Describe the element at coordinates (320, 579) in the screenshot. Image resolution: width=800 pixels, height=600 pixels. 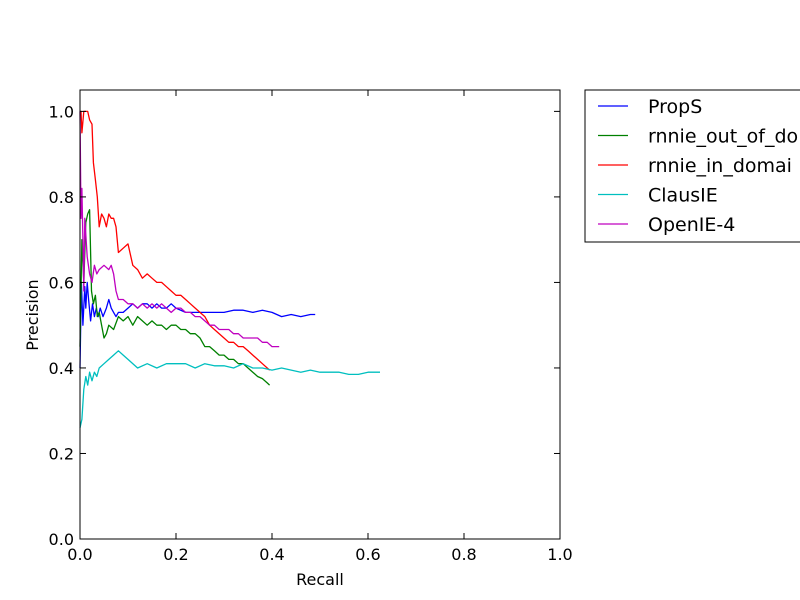
I see `x-axis-label: Recall` at that location.